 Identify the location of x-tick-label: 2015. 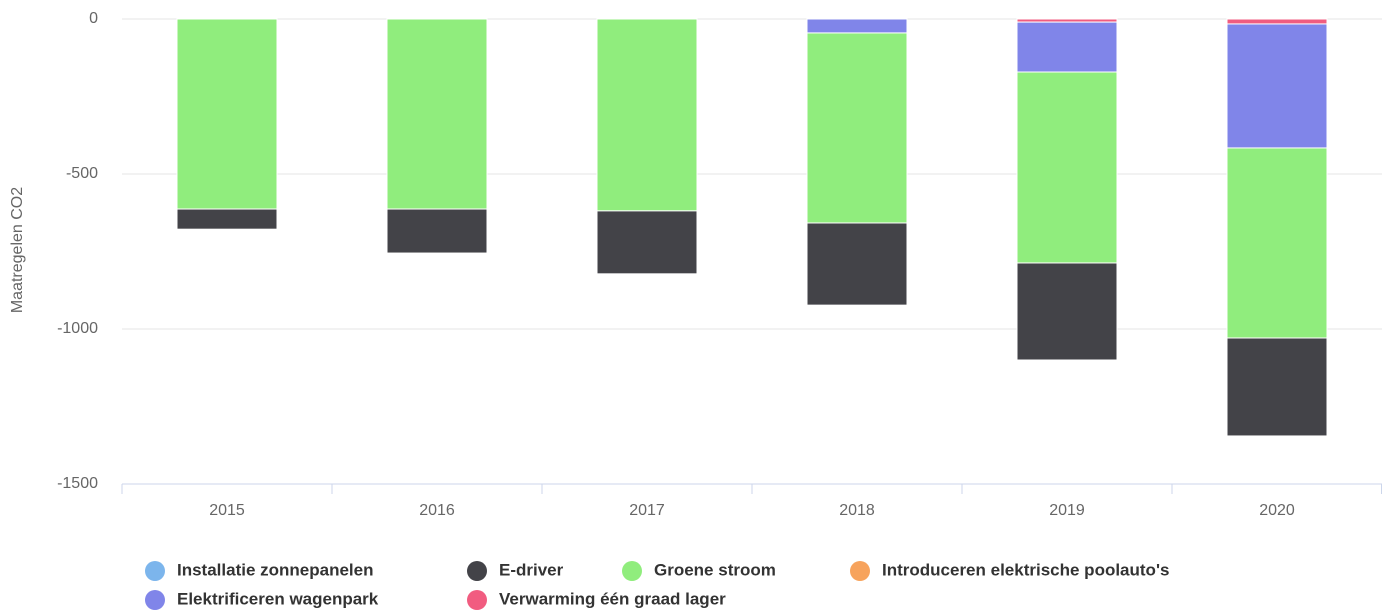
(227, 510).